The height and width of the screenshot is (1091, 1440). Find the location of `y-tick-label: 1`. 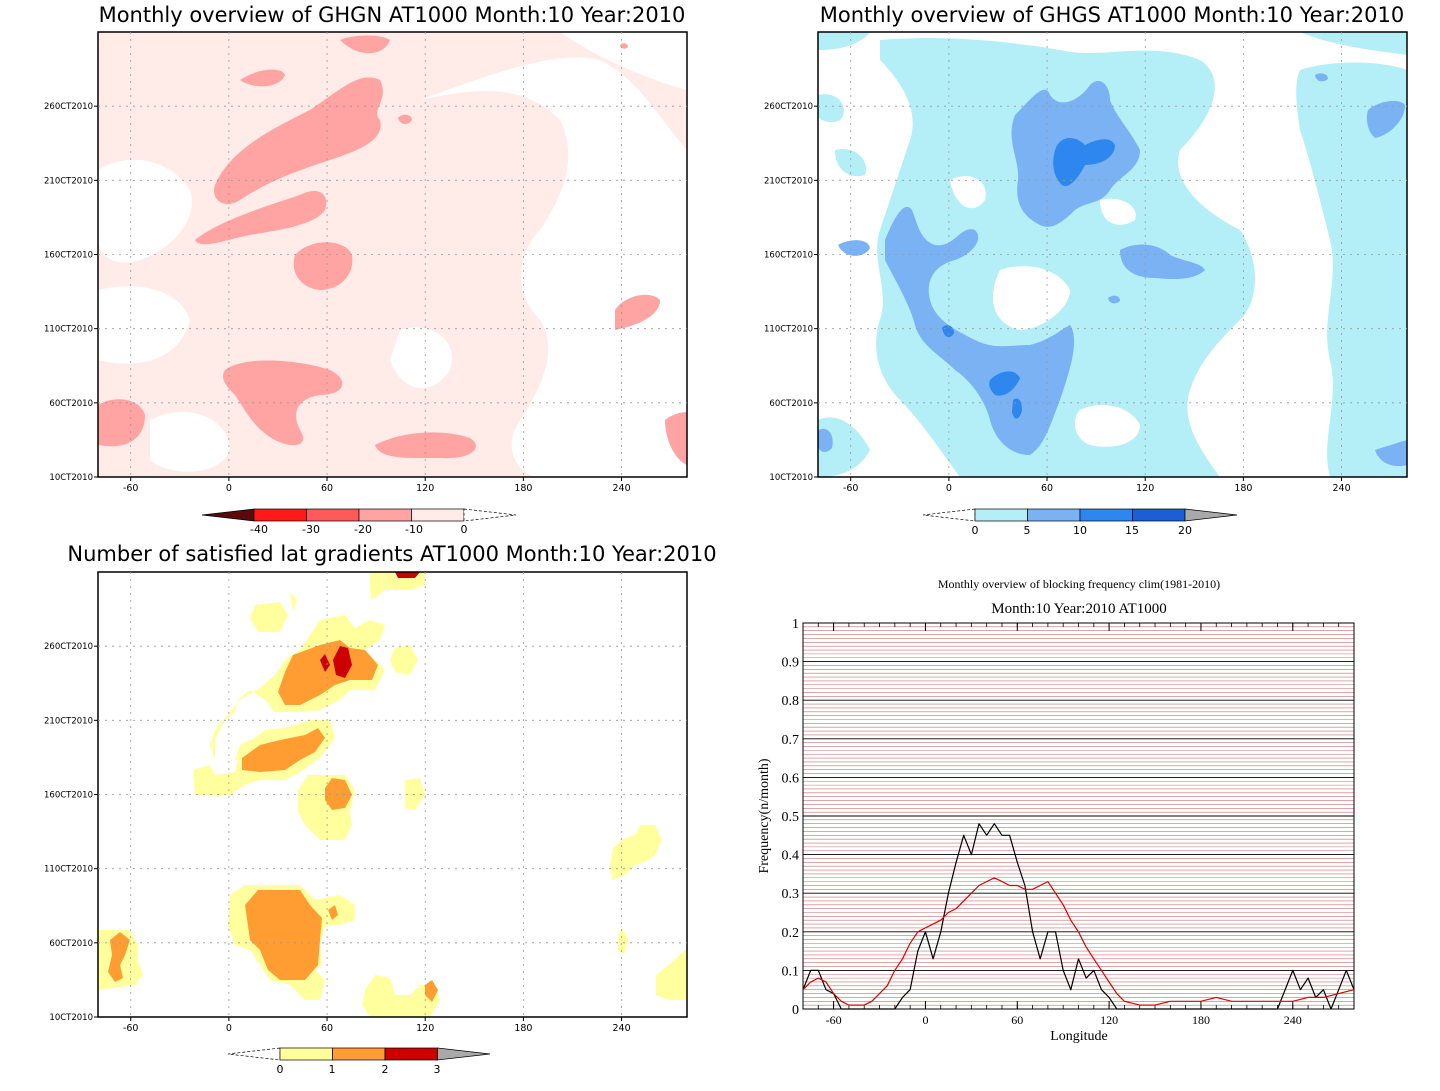

y-tick-label: 1 is located at coordinates (795, 624).